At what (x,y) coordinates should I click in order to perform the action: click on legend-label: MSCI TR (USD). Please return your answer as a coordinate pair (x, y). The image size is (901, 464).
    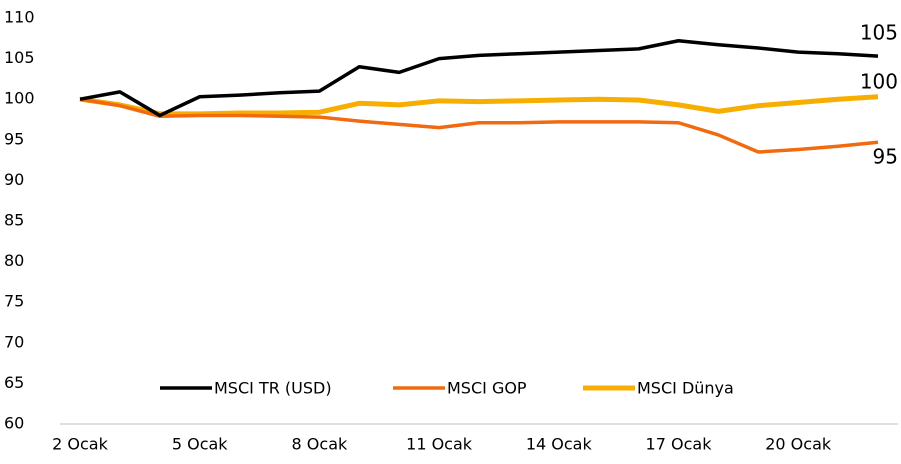
    Looking at the image, I should click on (273, 388).